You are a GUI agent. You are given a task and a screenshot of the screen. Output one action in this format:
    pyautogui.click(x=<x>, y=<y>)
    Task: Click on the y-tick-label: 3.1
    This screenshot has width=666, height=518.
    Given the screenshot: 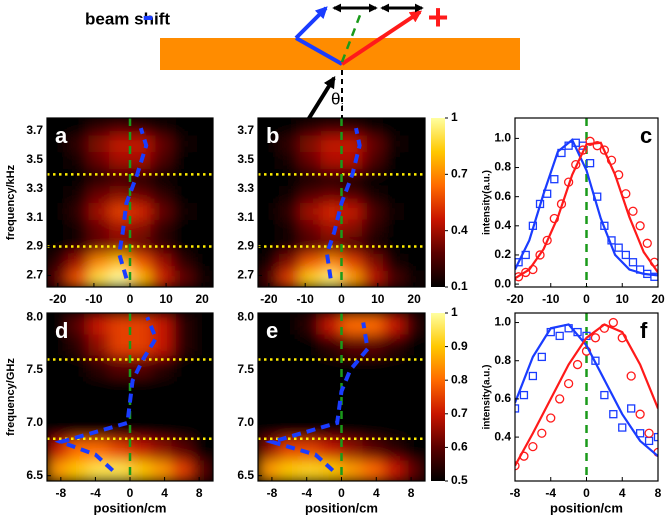 What is the action you would take?
    pyautogui.click(x=34, y=217)
    